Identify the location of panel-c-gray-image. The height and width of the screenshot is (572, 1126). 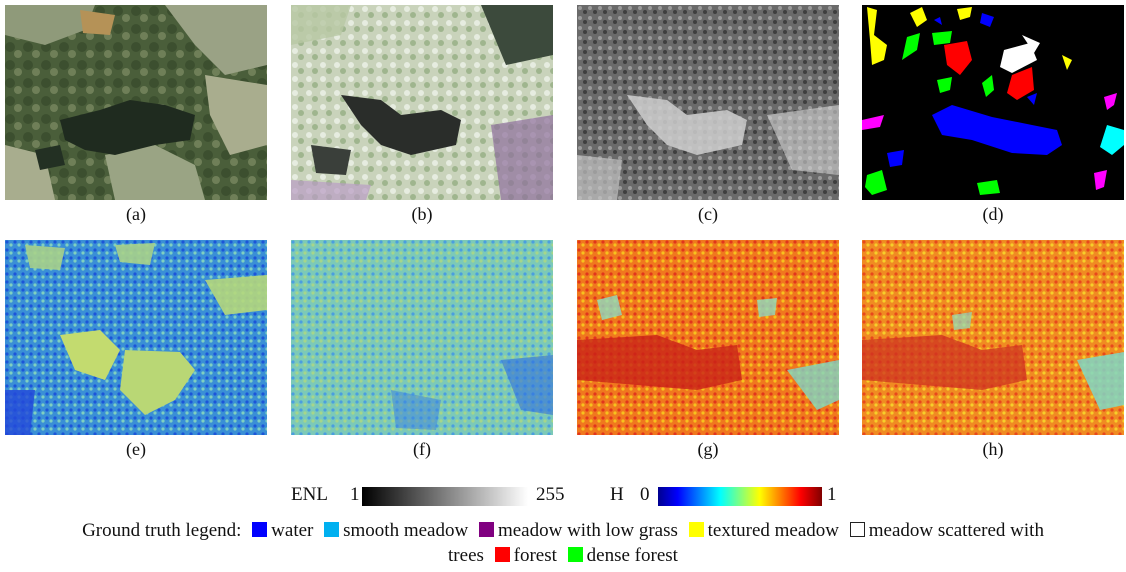
(708, 102).